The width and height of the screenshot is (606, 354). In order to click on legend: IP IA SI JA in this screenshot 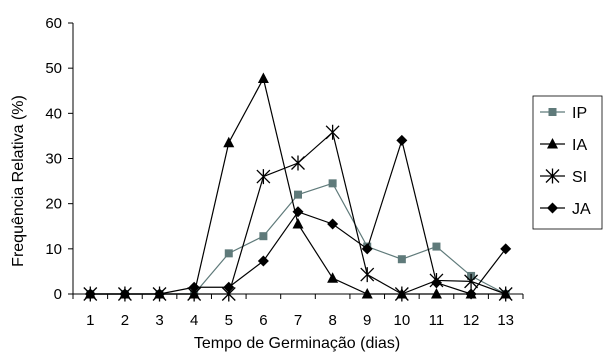, I will do `click(567, 162)`.